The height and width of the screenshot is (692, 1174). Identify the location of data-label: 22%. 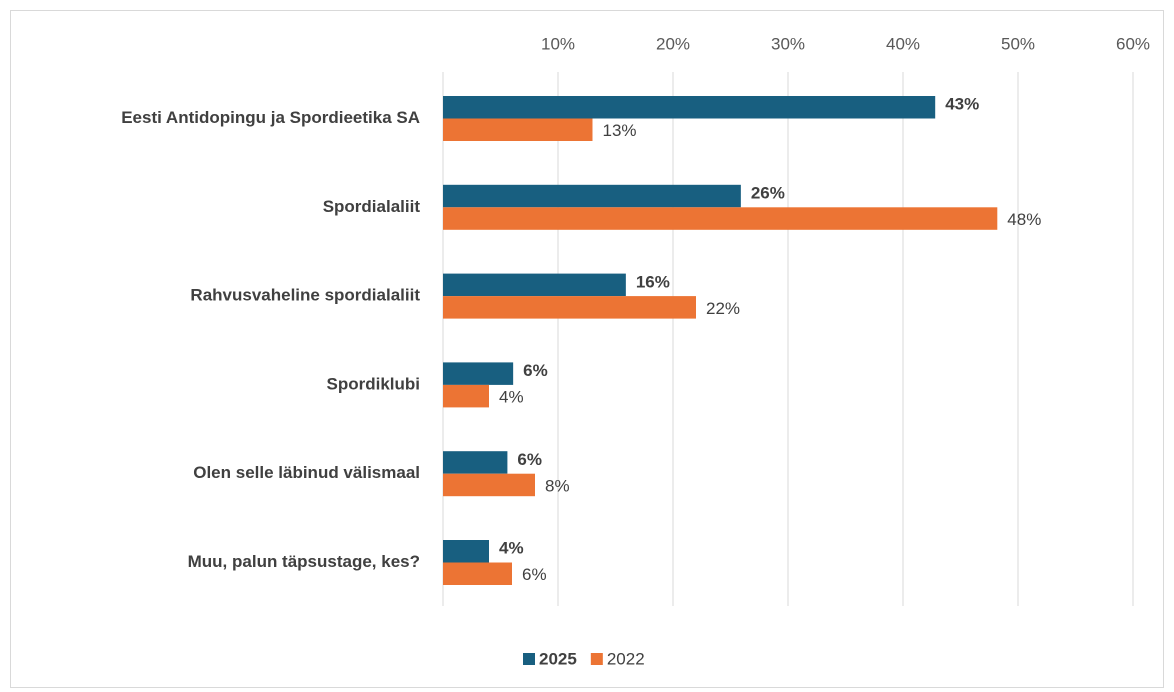
(723, 308).